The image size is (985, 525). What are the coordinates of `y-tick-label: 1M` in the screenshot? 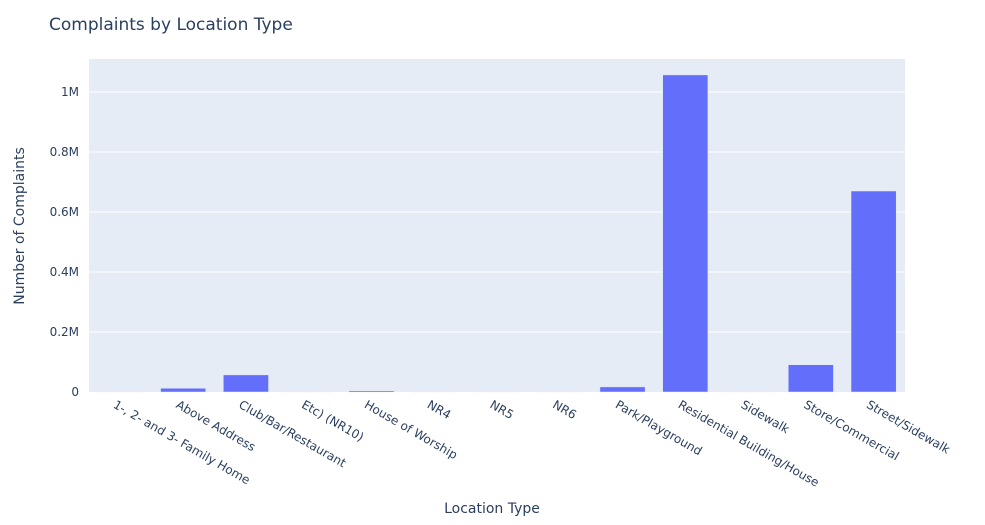 It's located at (70, 92).